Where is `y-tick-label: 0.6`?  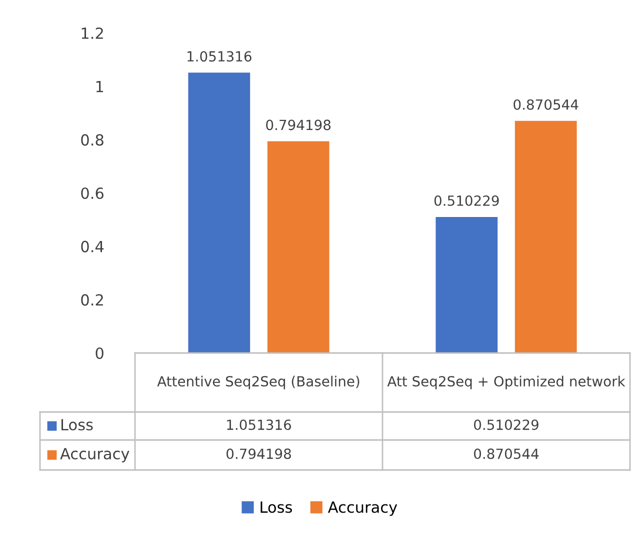 y-tick-label: 0.6 is located at coordinates (92, 193).